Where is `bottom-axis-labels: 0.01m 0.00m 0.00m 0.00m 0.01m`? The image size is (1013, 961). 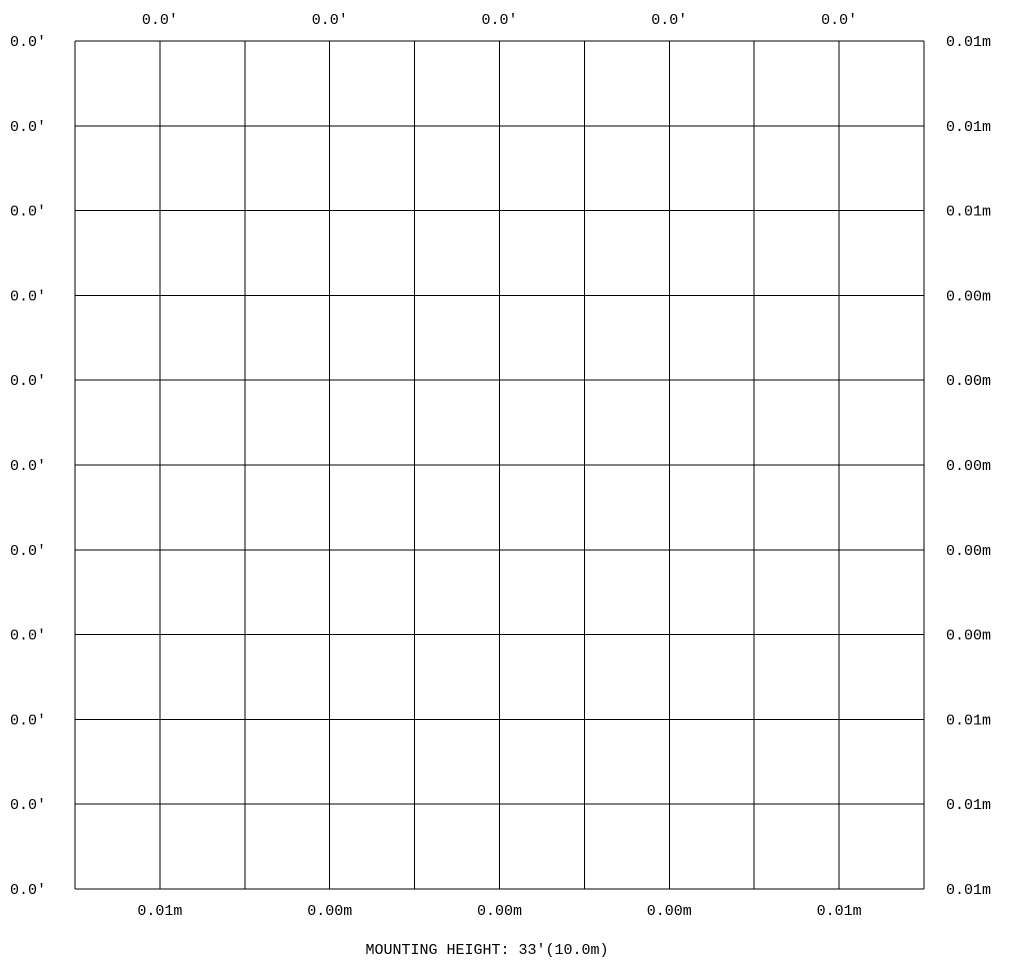
bottom-axis-labels: 0.01m 0.00m 0.00m 0.00m 0.01m is located at coordinates (499, 911).